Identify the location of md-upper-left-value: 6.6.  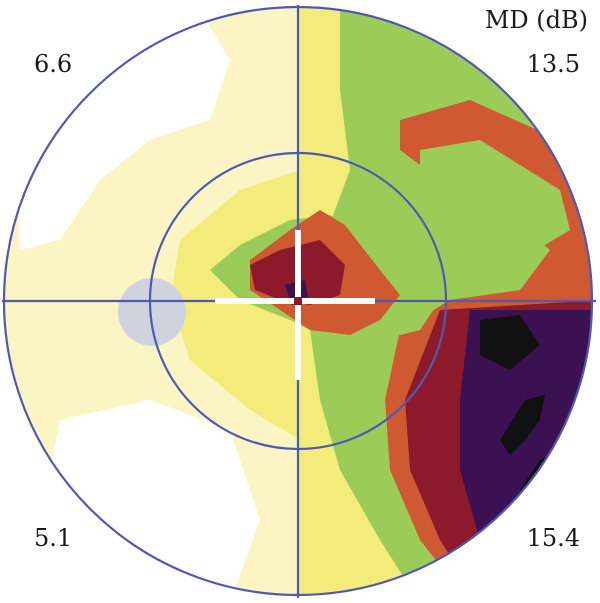
(53, 64).